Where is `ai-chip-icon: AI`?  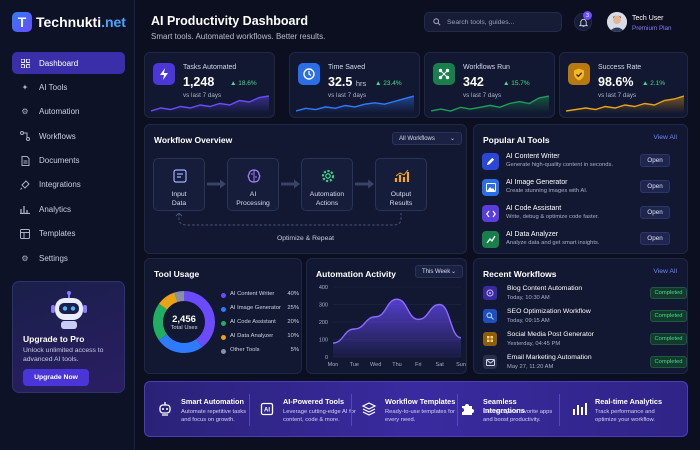 ai-chip-icon: AI is located at coordinates (267, 409).